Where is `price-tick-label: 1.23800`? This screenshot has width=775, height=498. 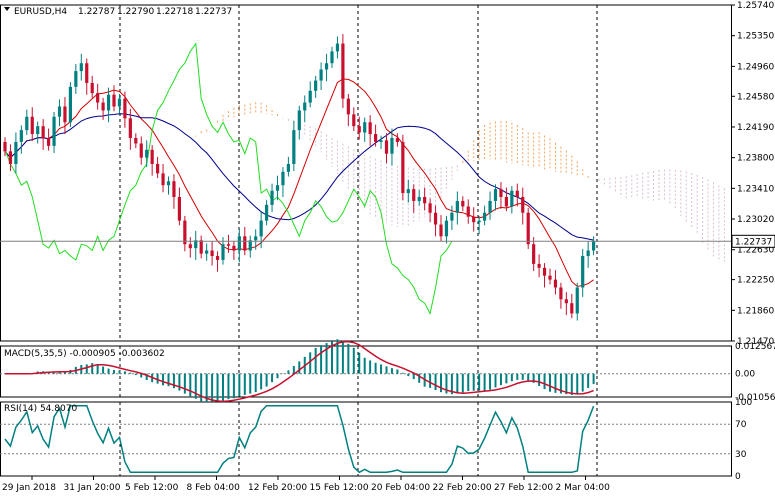
price-tick-label: 1.23800 is located at coordinates (755, 159).